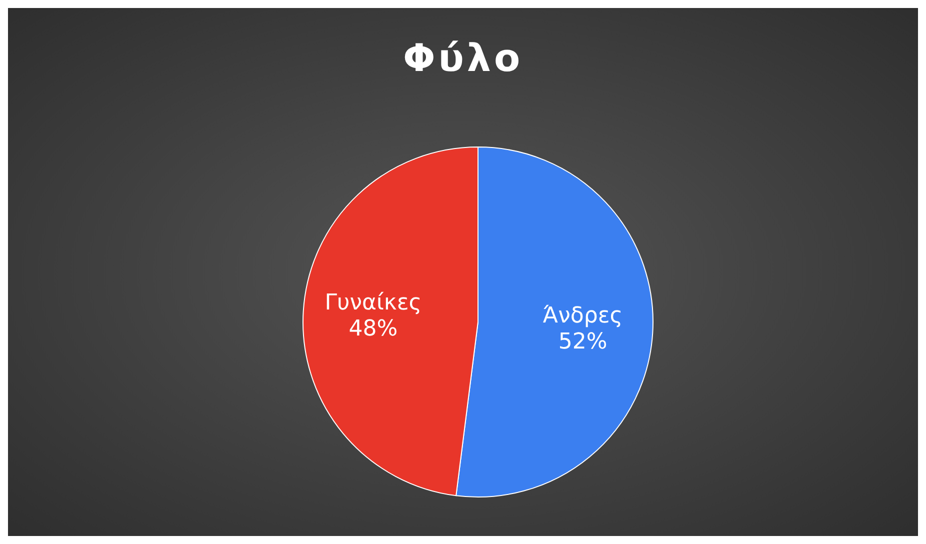  I want to click on chart-title: Φύλο, so click(463, 58).